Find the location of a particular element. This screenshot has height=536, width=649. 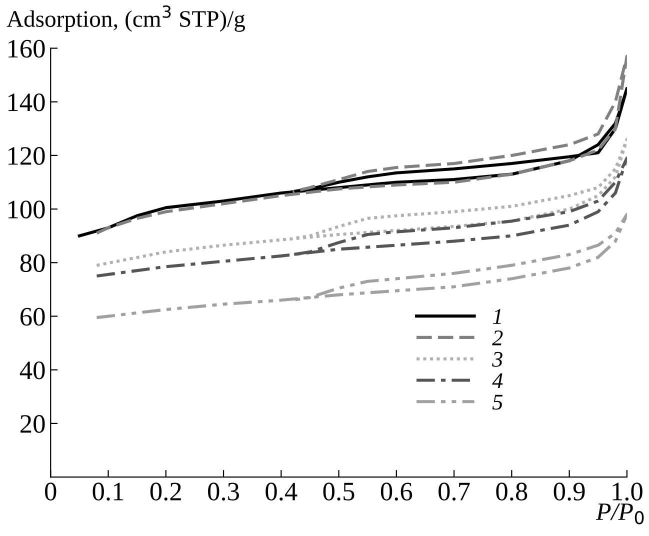

y-tick-label: 160 is located at coordinates (26, 49).